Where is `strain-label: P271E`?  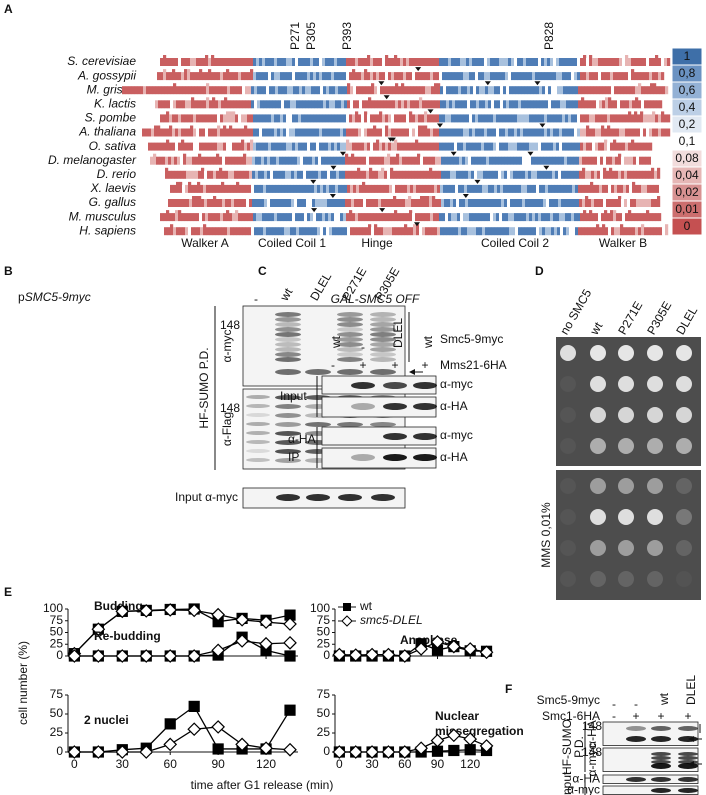
strain-label: P271E is located at coordinates (630, 318).